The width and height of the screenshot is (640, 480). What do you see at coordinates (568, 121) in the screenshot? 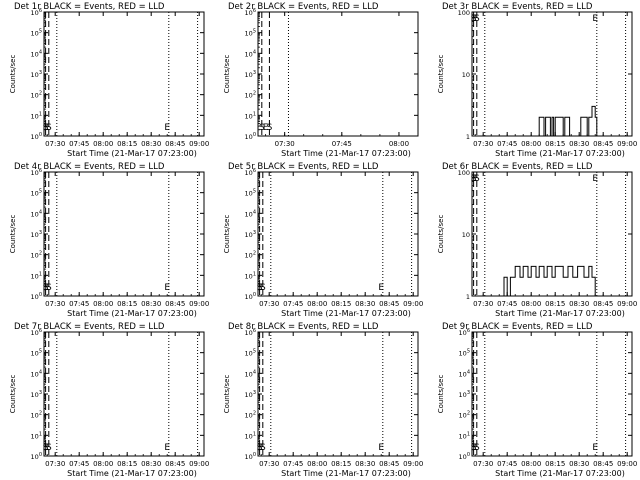
I see `events-series-line` at bounding box center [568, 121].